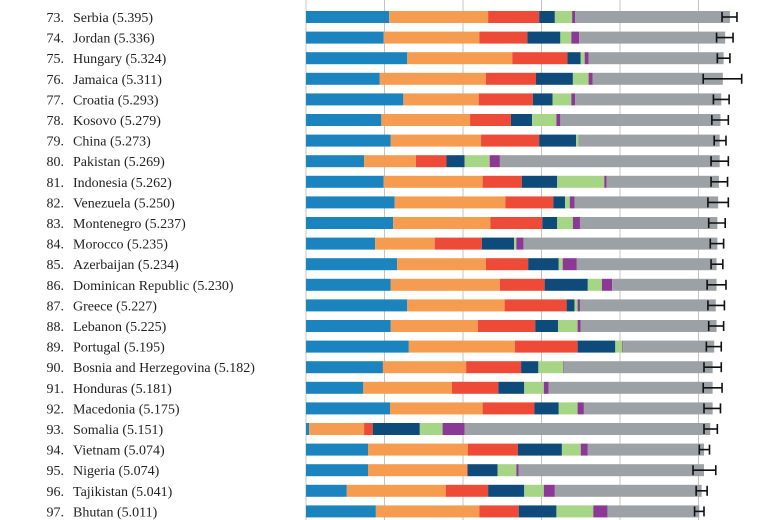 The height and width of the screenshot is (520, 768). Describe the element at coordinates (56, 389) in the screenshot. I see `rank-label: 91.` at that location.